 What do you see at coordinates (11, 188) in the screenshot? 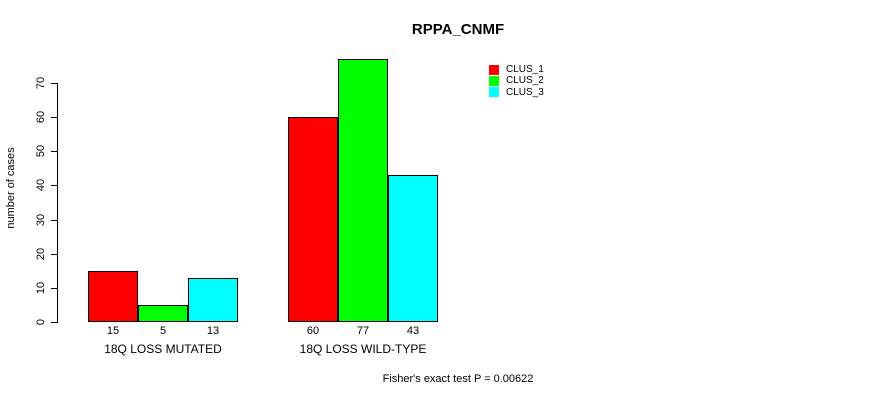
I see `y-axis-label: number of cases` at bounding box center [11, 188].